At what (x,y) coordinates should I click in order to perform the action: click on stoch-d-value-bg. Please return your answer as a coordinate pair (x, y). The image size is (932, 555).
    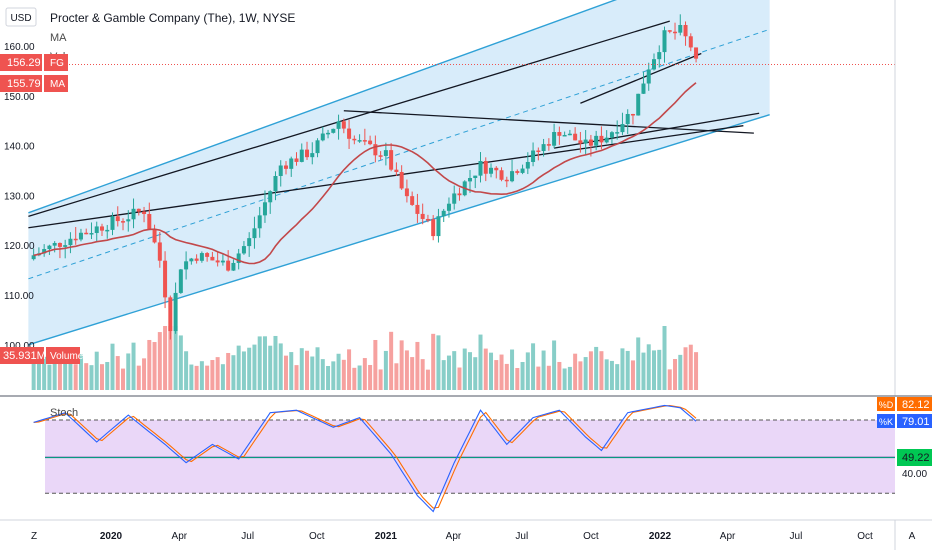
    Looking at the image, I should click on (914, 404).